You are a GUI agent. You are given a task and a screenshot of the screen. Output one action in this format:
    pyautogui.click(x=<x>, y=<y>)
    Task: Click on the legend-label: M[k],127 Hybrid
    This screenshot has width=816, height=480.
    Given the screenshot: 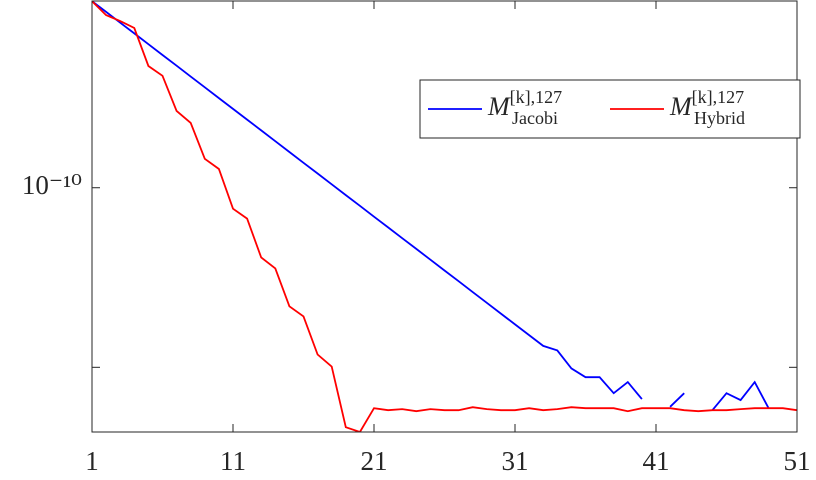 What is the action you would take?
    pyautogui.click(x=707, y=107)
    